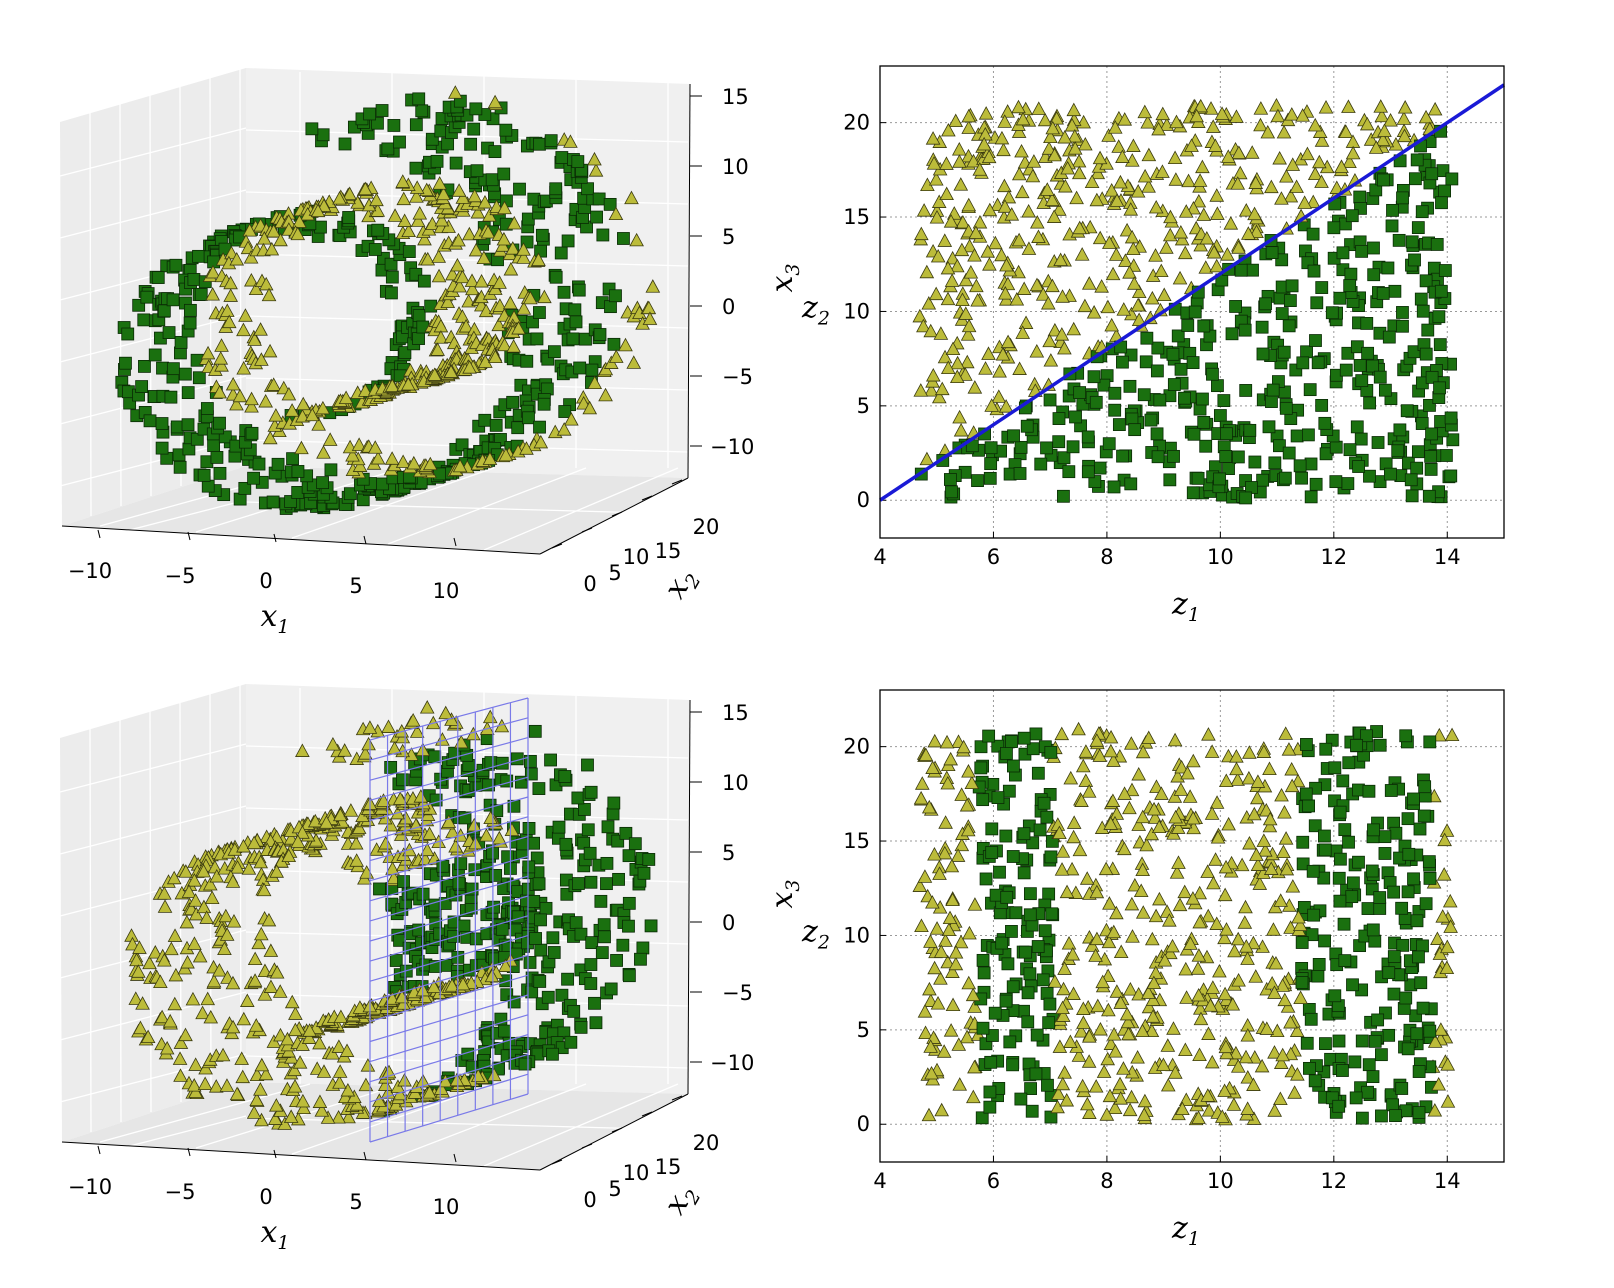 The height and width of the screenshot is (1288, 1614). What do you see at coordinates (614, 516) in the screenshot?
I see `x2-axis-line` at bounding box center [614, 516].